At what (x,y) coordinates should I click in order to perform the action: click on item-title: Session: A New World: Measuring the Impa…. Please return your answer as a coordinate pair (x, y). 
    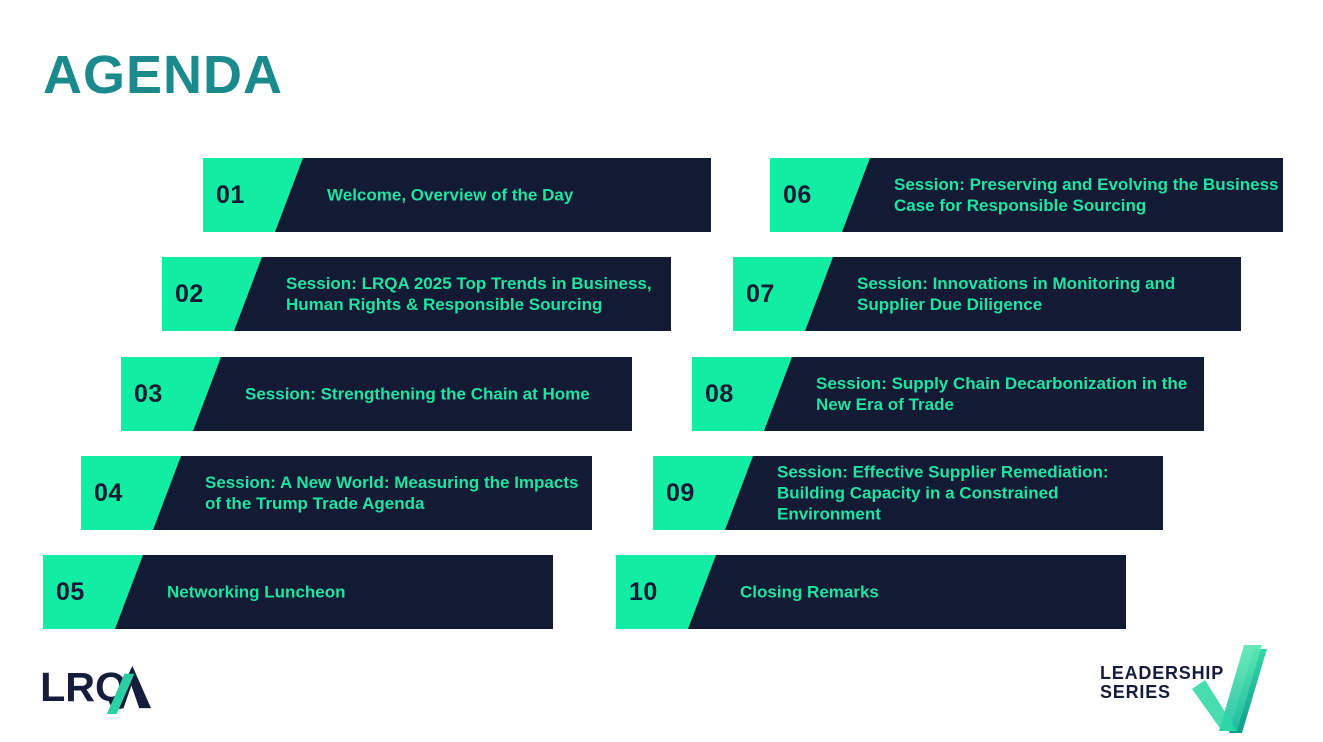
    Looking at the image, I should click on (392, 493).